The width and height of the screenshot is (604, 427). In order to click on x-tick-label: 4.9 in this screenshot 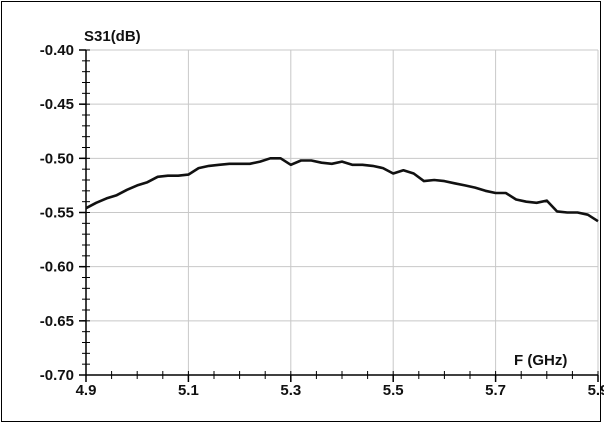, I will do `click(86, 390)`.